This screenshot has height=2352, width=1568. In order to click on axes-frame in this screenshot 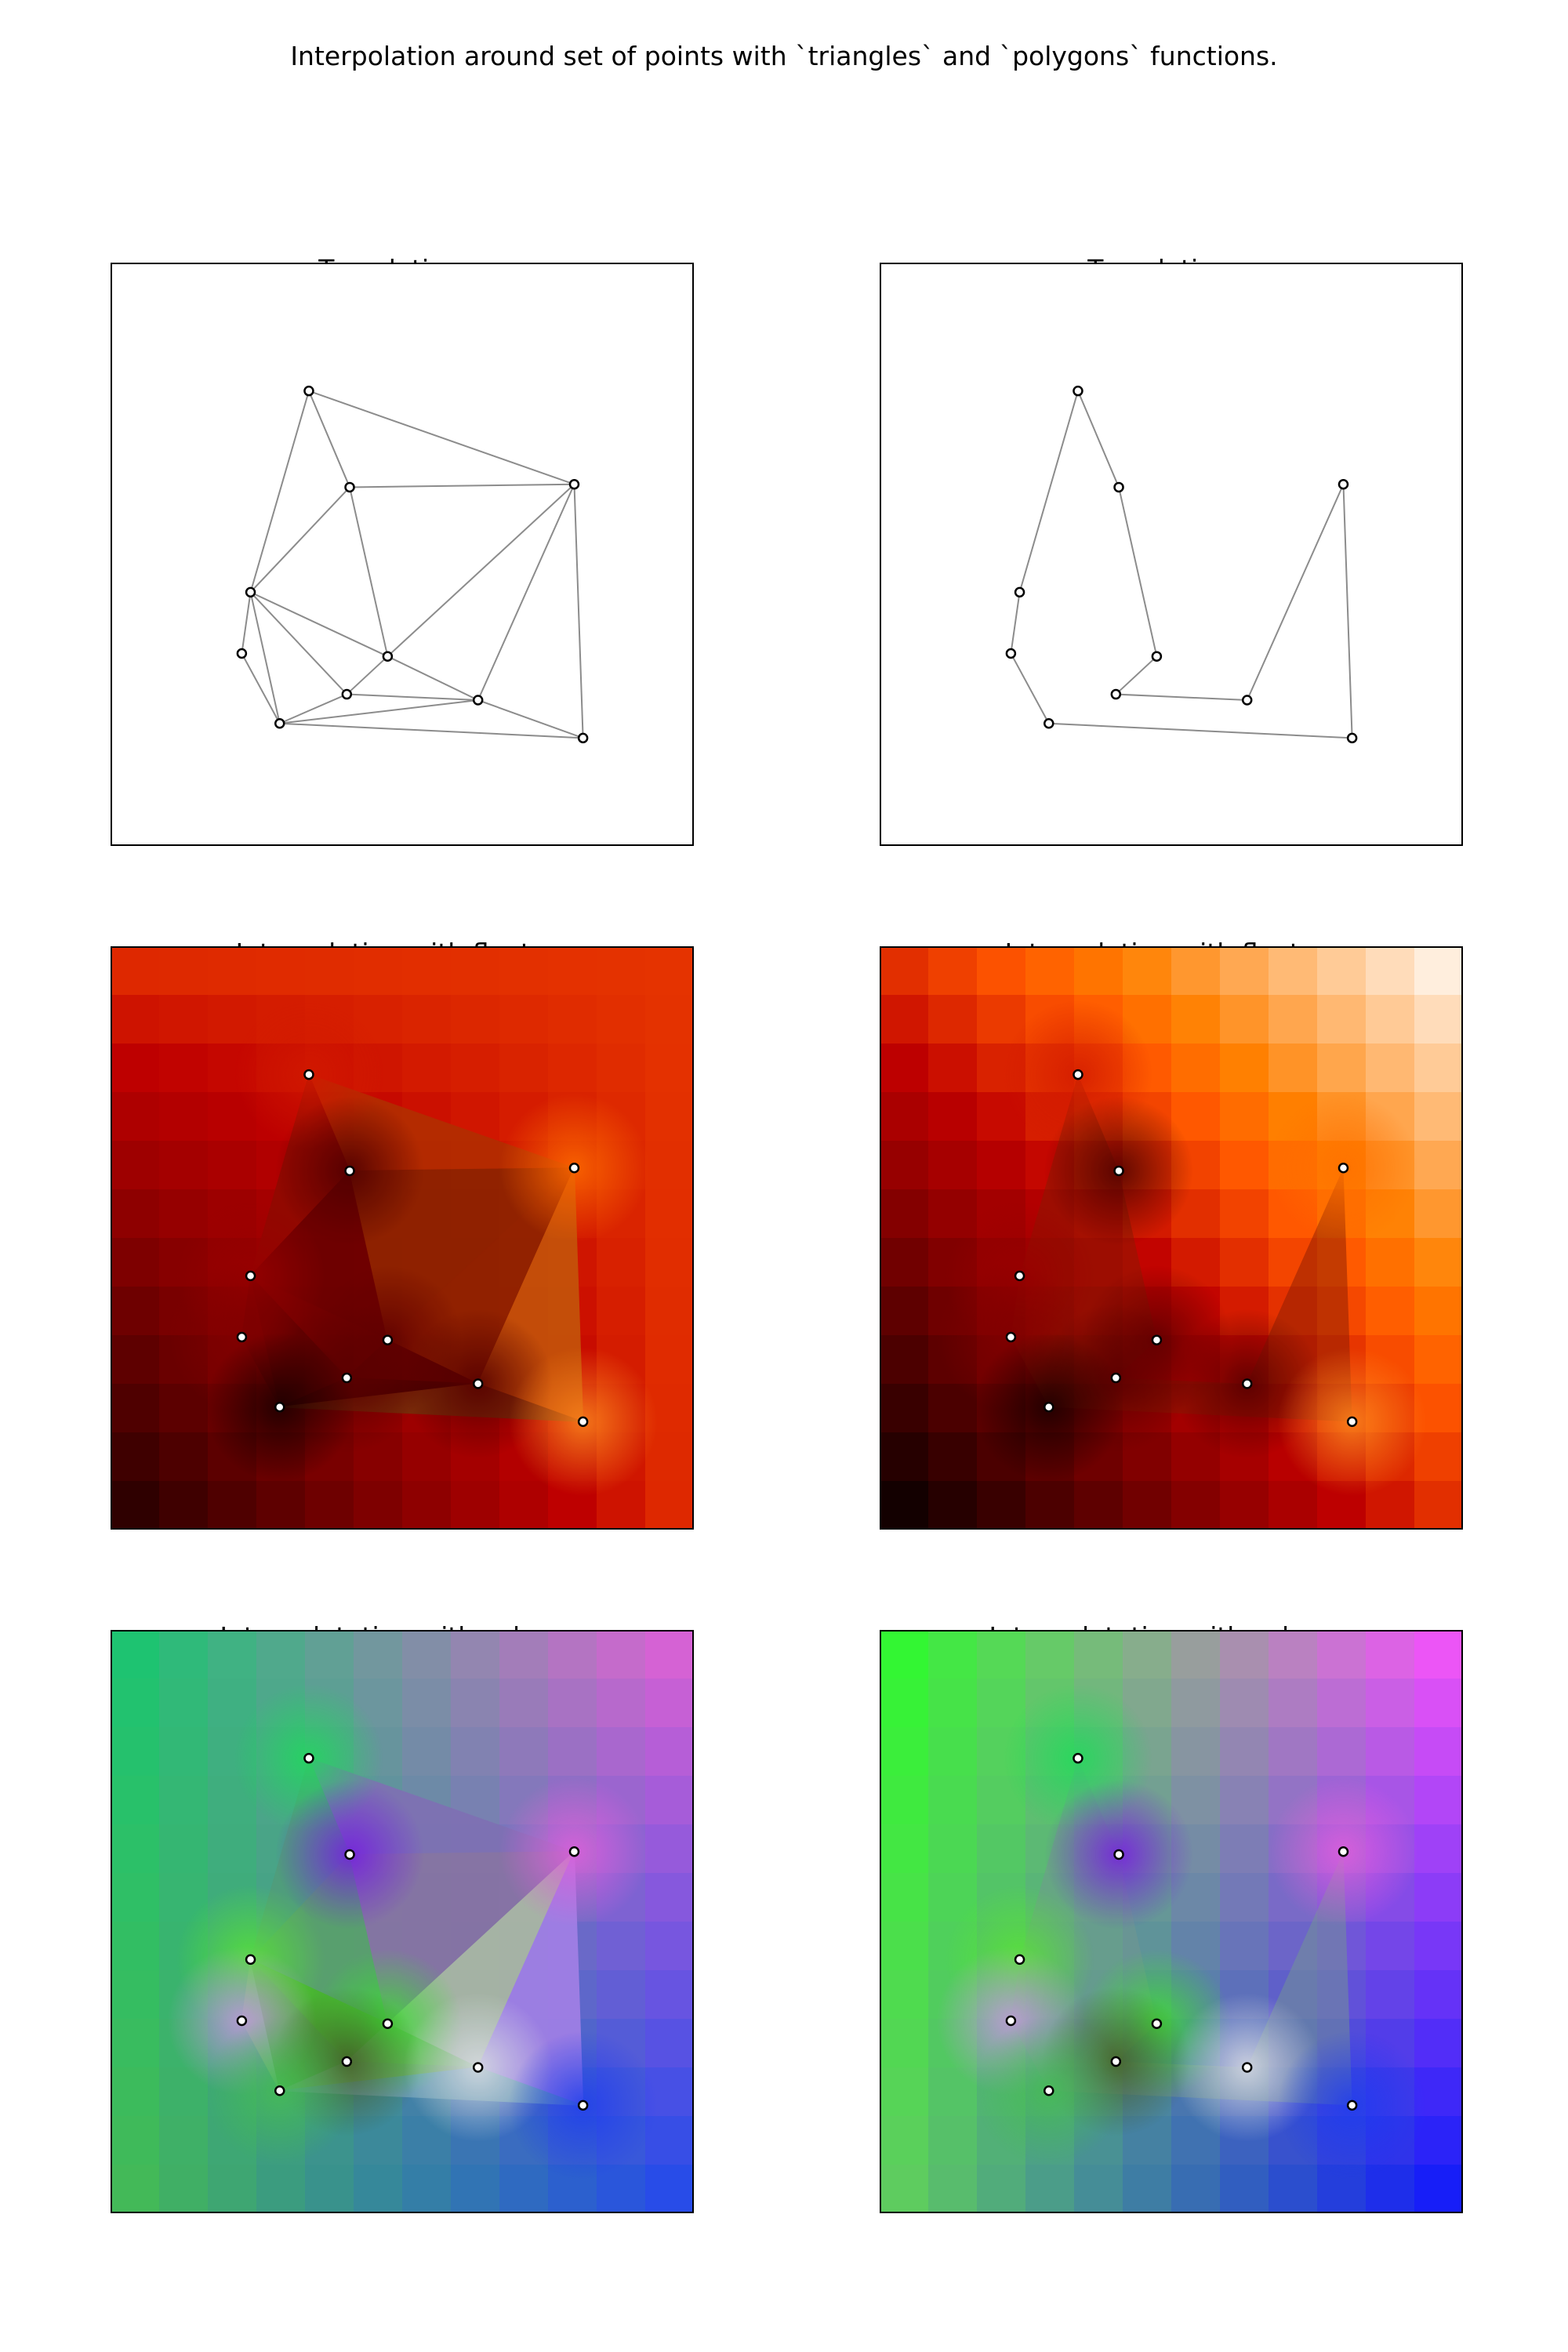, I will do `click(402, 1238)`.